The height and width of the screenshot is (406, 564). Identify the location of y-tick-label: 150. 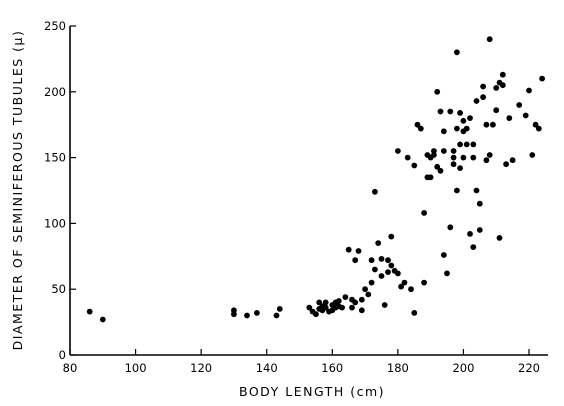
(55, 158).